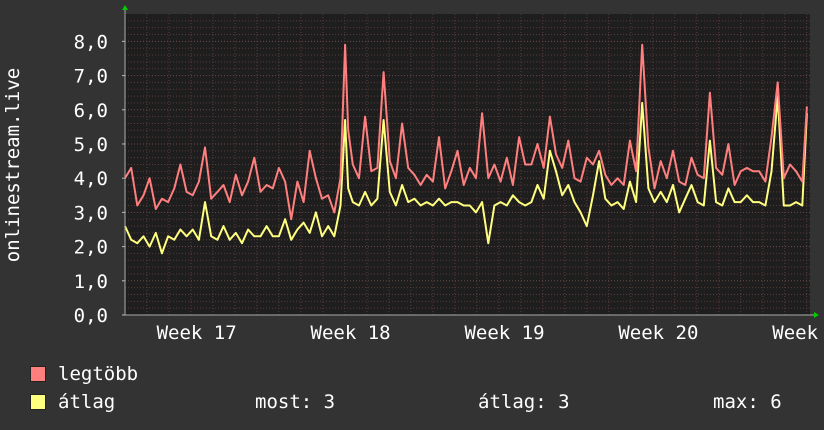  Describe the element at coordinates (91, 282) in the screenshot. I see `y-tick-label: 1,0` at that location.